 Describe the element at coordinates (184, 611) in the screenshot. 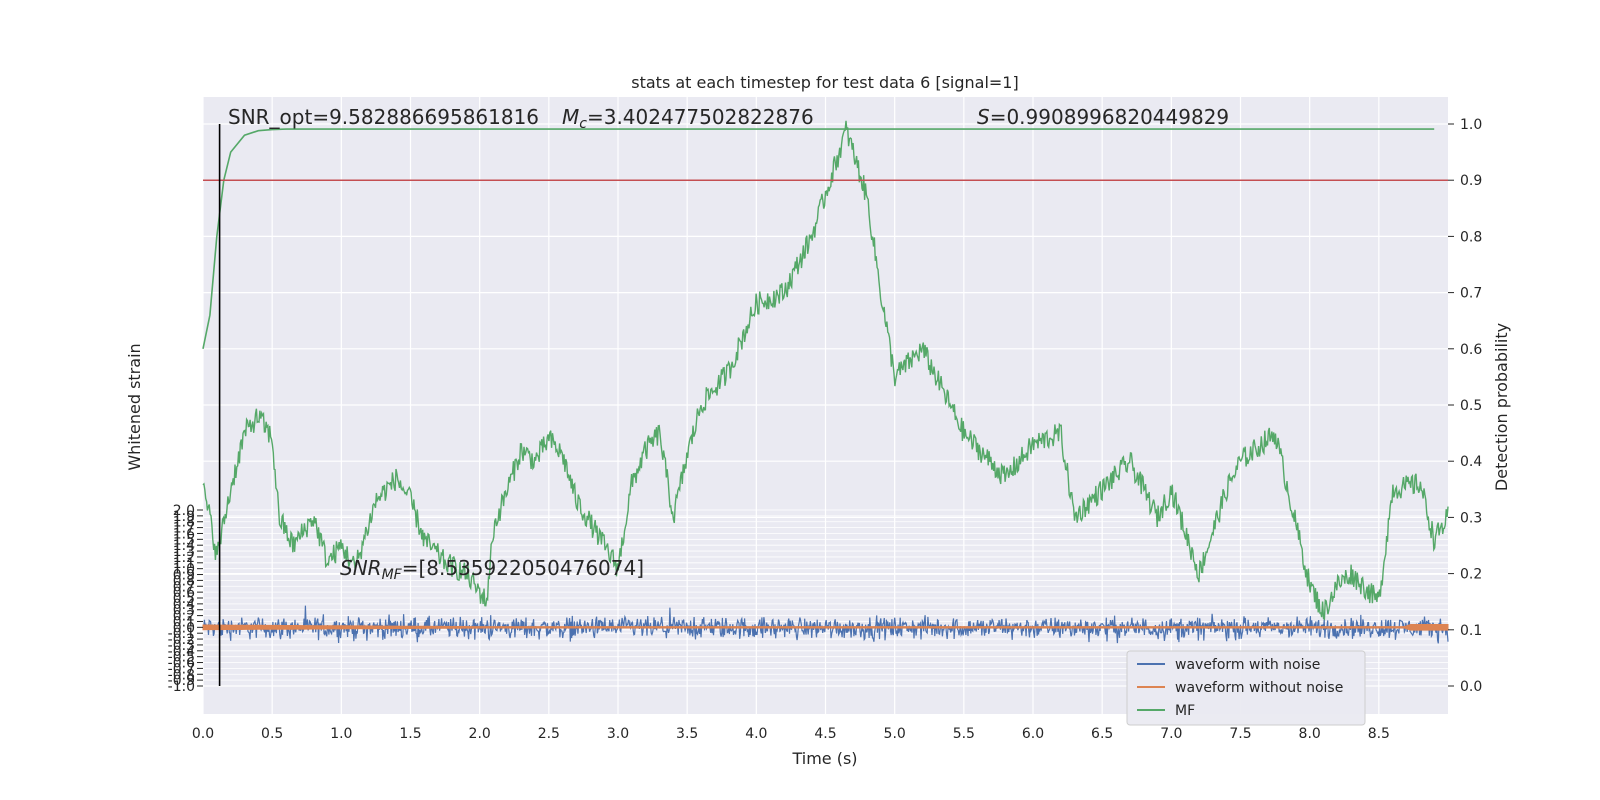

I see `left-tick-label: 0.3` at that location.